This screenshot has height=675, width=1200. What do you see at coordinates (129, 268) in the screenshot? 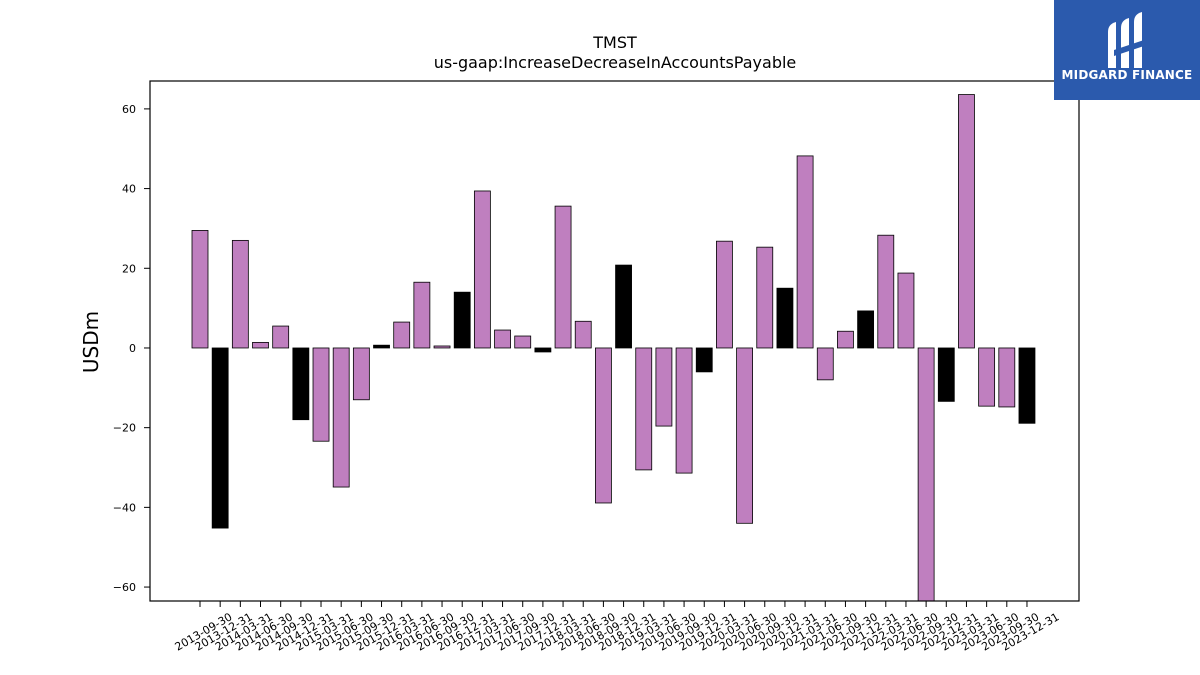
I see `y-tick-label: 20` at bounding box center [129, 268].